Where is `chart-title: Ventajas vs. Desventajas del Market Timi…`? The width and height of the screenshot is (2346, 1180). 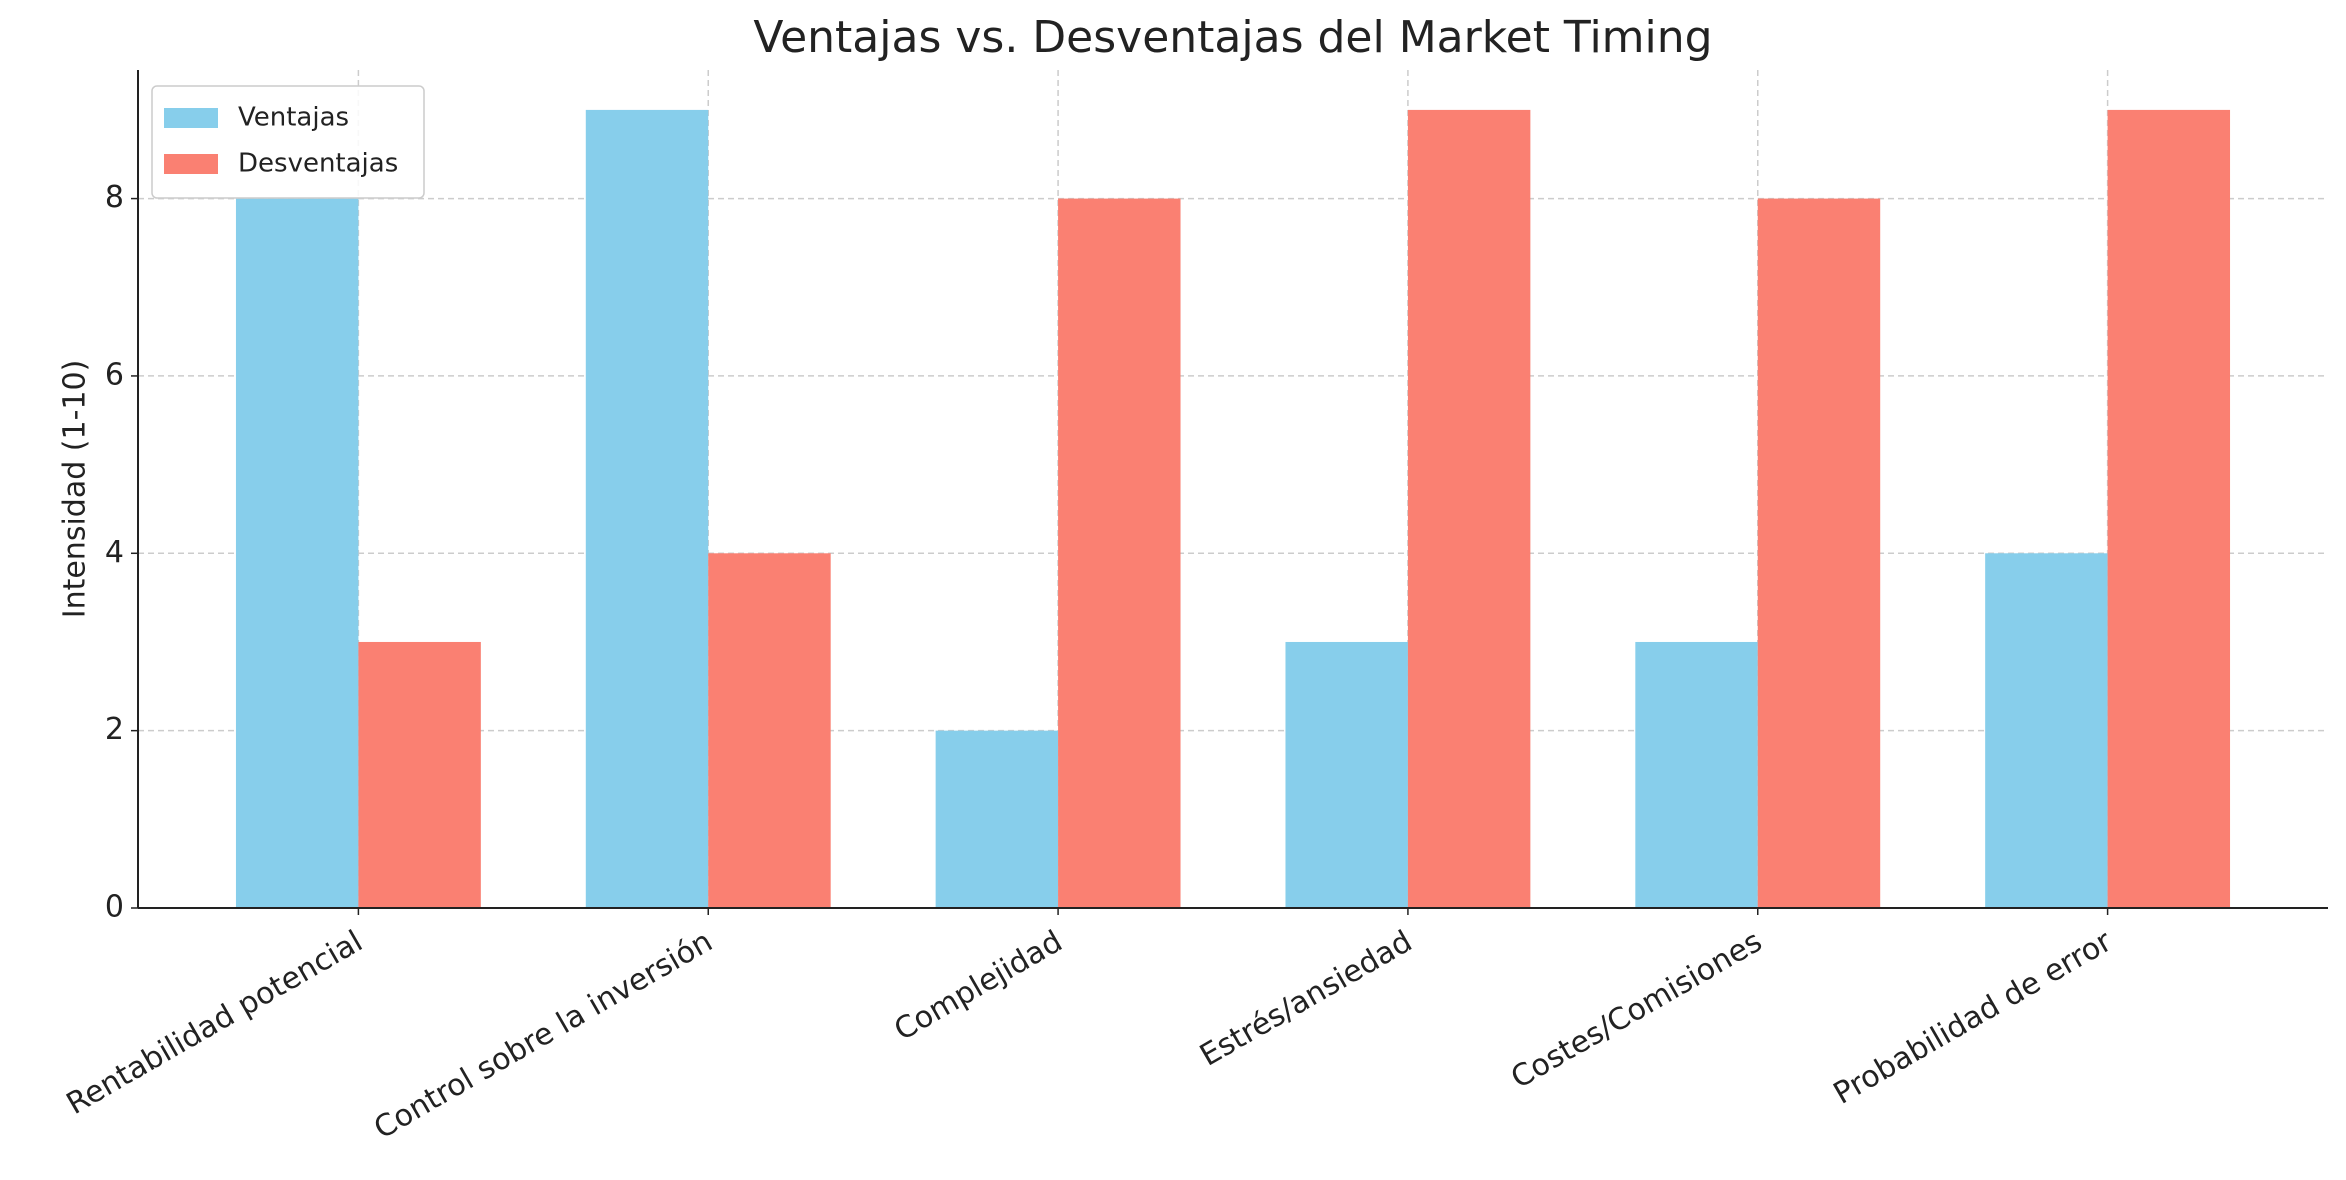 chart-title: Ventajas vs. Desventajas del Market Timi… is located at coordinates (1232, 37).